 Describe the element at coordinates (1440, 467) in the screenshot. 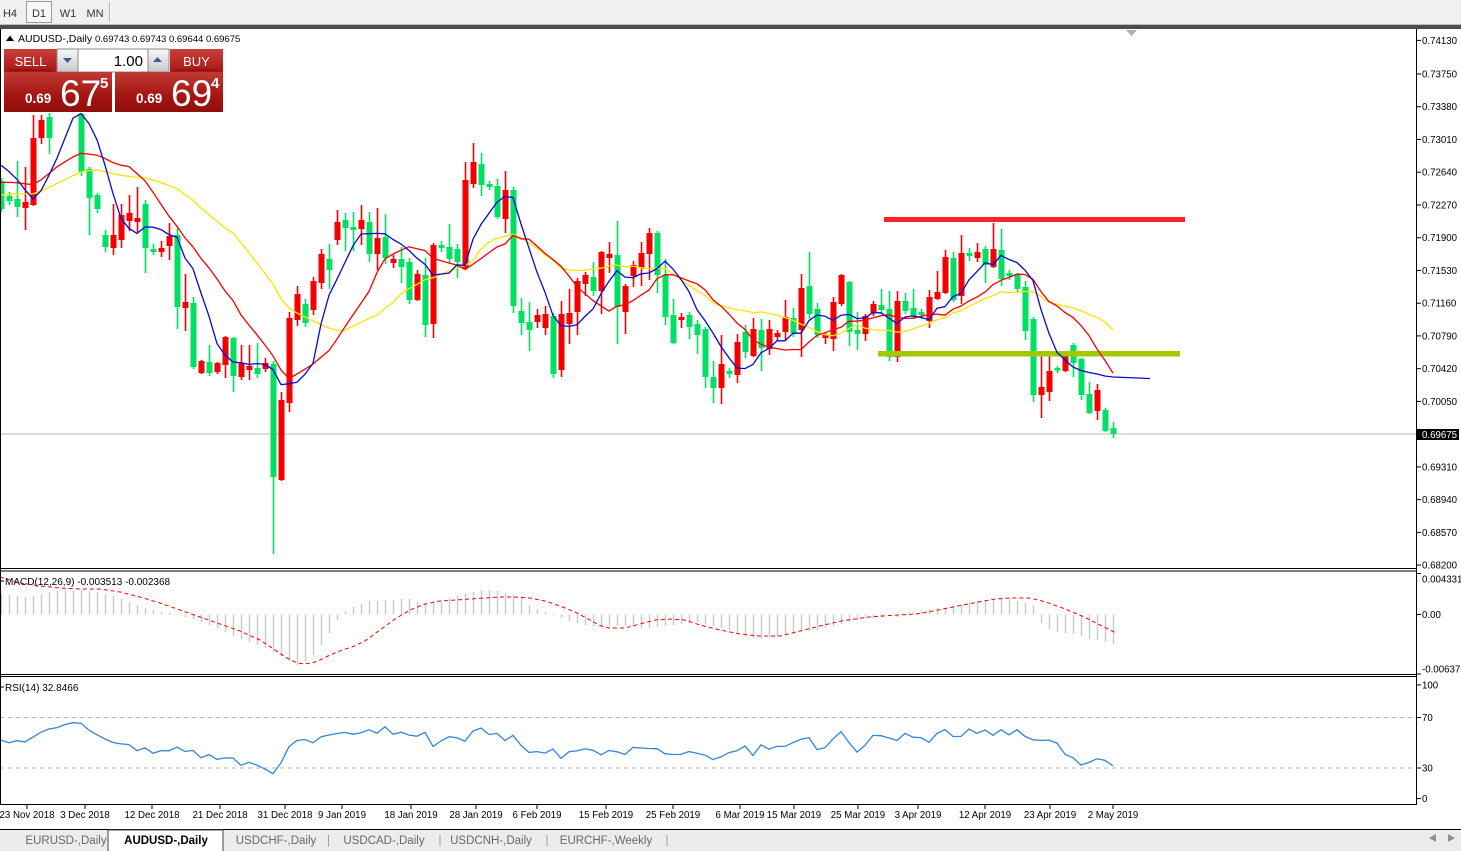

I see `svg-text: 0.69310` at that location.